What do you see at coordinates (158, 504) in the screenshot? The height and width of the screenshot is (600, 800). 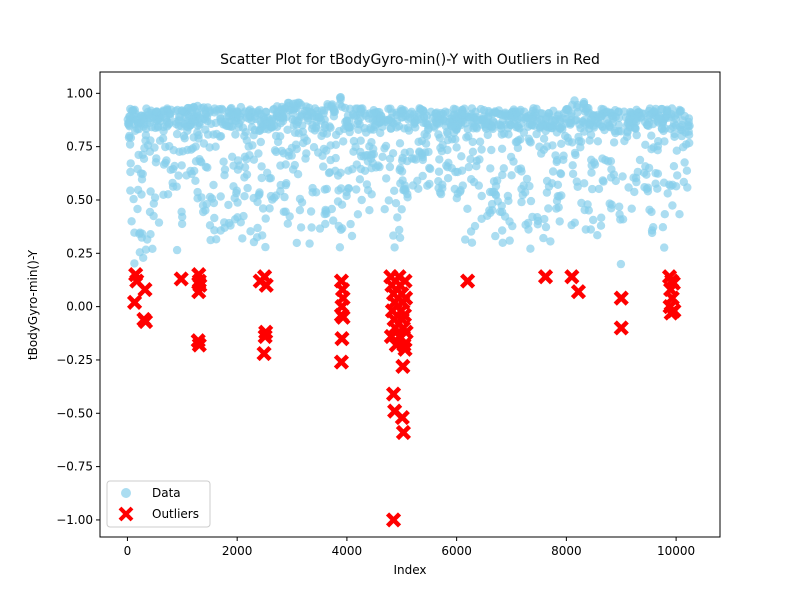 I see `legend: Data Outliers` at bounding box center [158, 504].